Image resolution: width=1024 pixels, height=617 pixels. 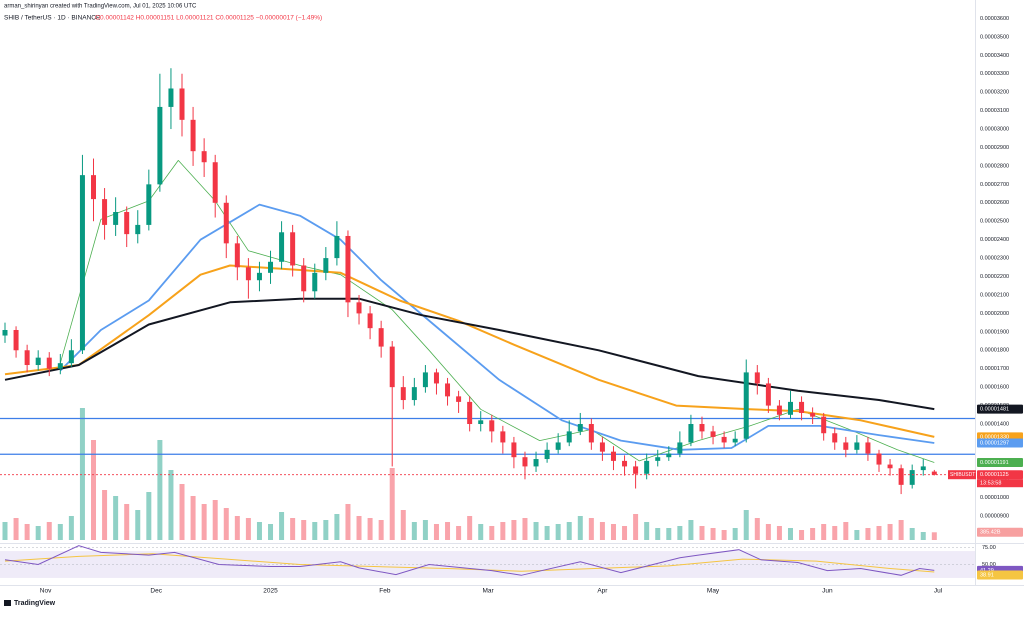 I want to click on y-tick-label: 0.00002700, so click(x=994, y=185).